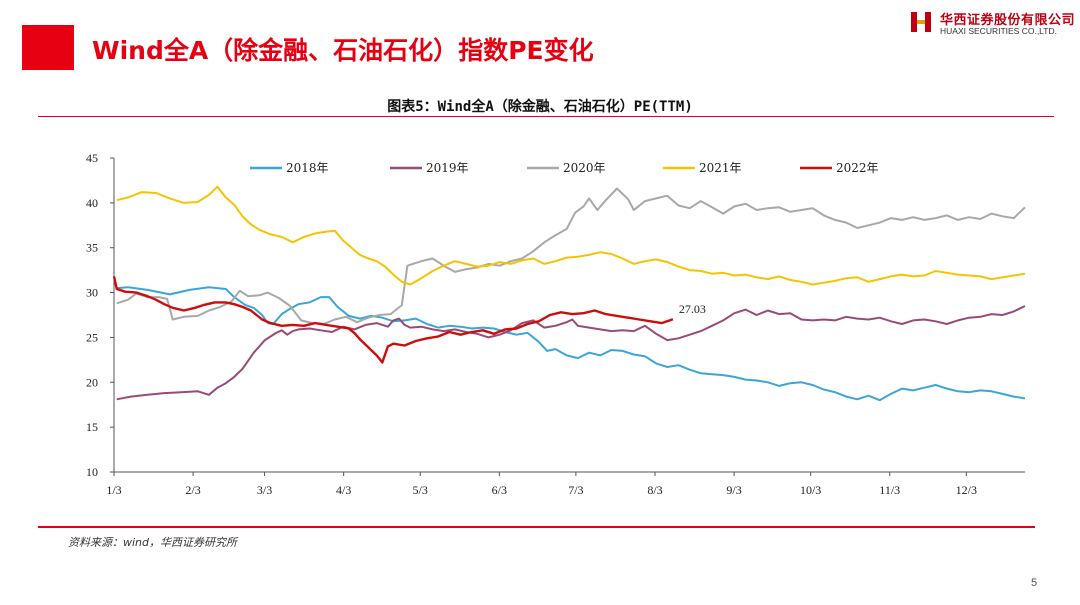 The height and width of the screenshot is (605, 1080). I want to click on chart-annotations: 27.03, so click(692, 309).